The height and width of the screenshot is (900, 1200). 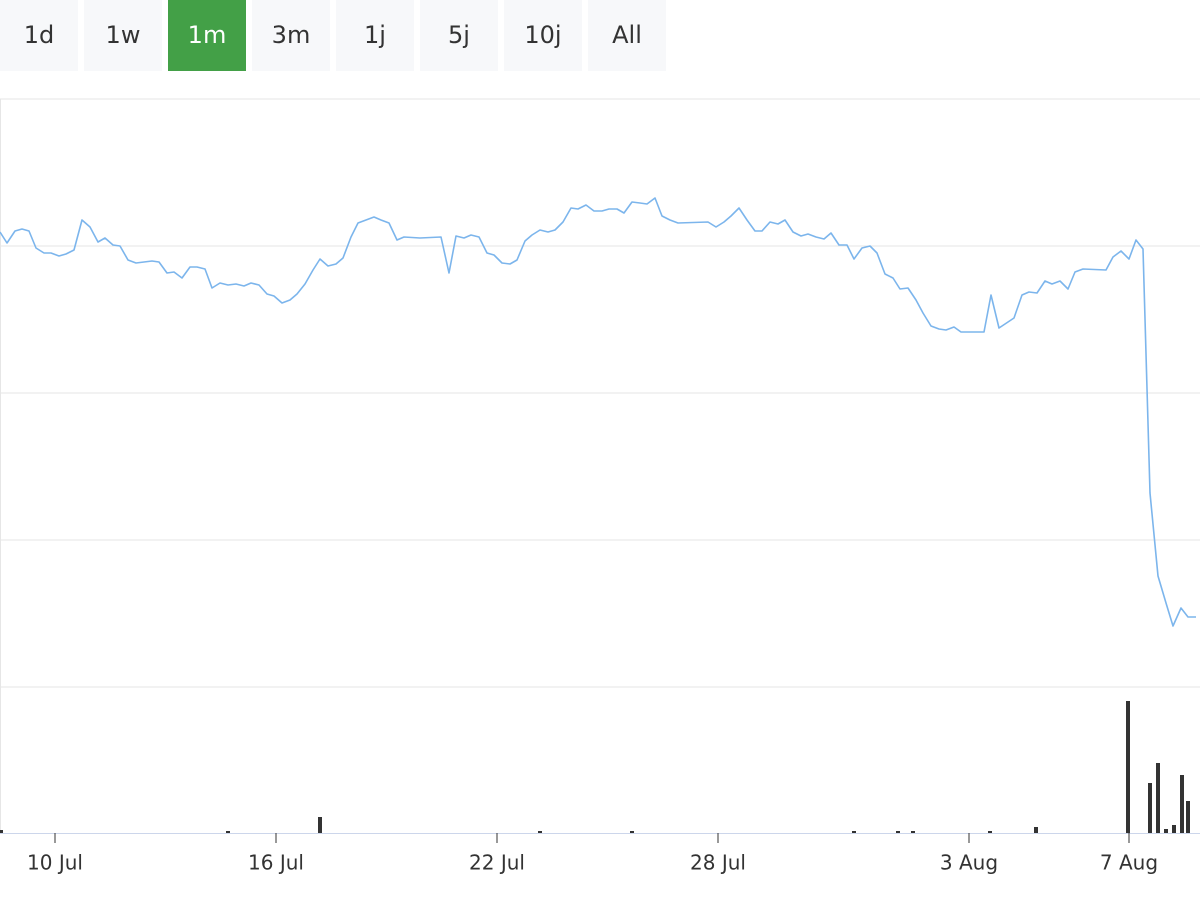 What do you see at coordinates (1129, 863) in the screenshot?
I see `x-tick-label: 7 Aug` at bounding box center [1129, 863].